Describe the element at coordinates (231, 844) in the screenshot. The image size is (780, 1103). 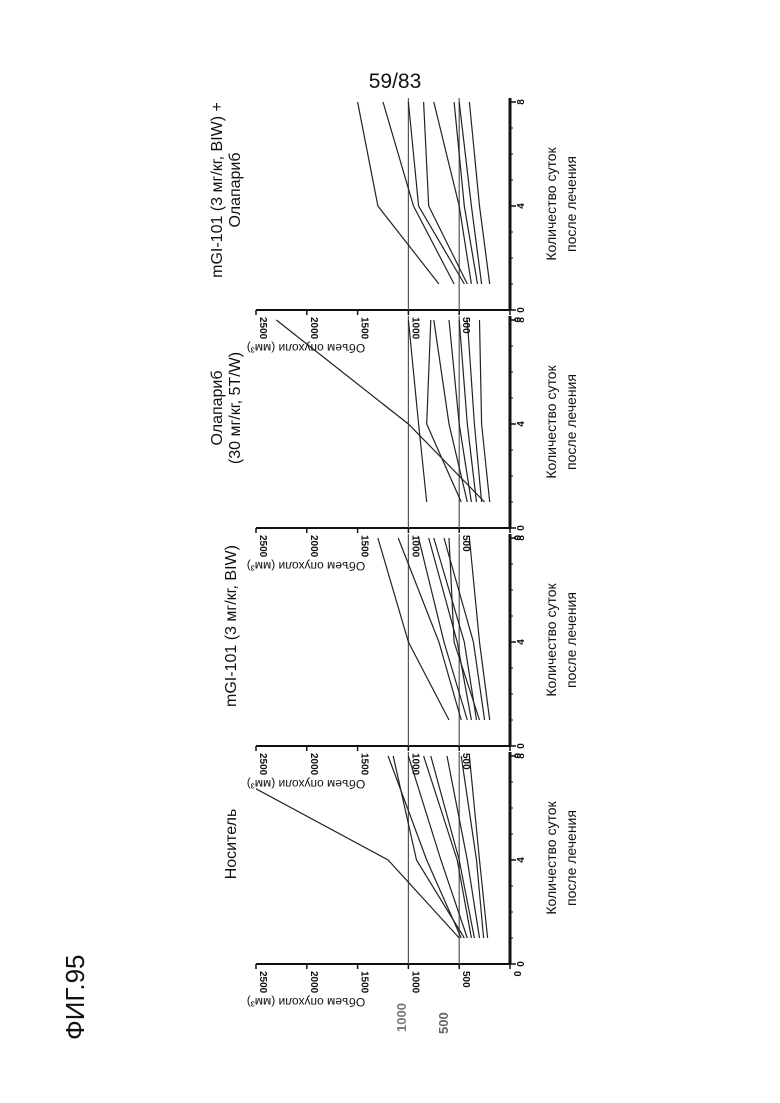
I see `chart-title: Носитель` at that location.